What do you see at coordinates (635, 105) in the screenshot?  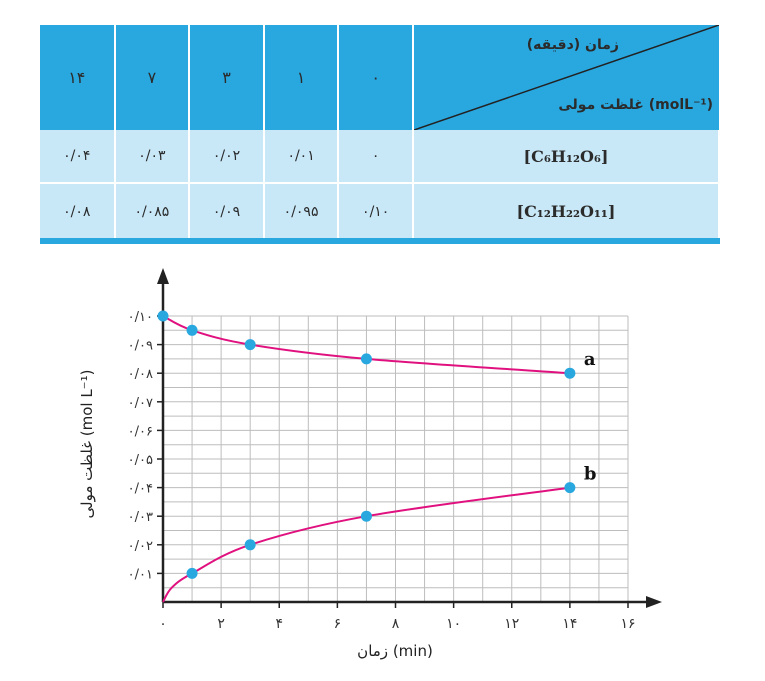 I see `header-conc-label: غلظت مولی (molL⁻¹)` at bounding box center [635, 105].